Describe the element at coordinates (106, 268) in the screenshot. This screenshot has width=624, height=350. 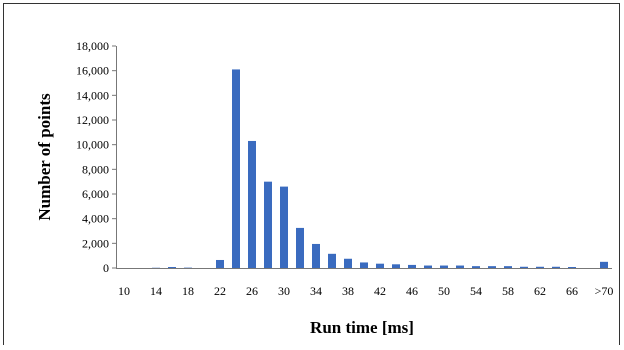
I see `y-tick-label: 0` at that location.